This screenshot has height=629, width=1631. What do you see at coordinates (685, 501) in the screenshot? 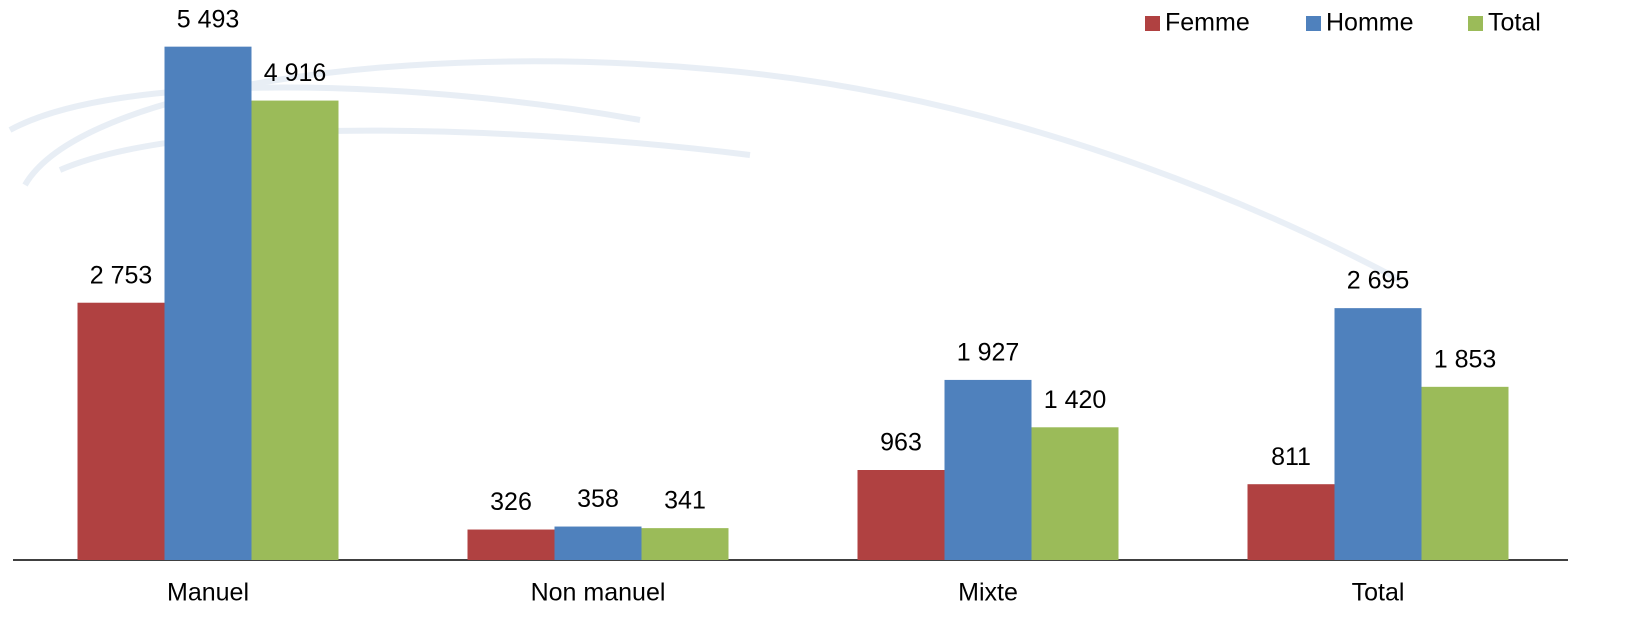
I see `data-label: 341` at bounding box center [685, 501].